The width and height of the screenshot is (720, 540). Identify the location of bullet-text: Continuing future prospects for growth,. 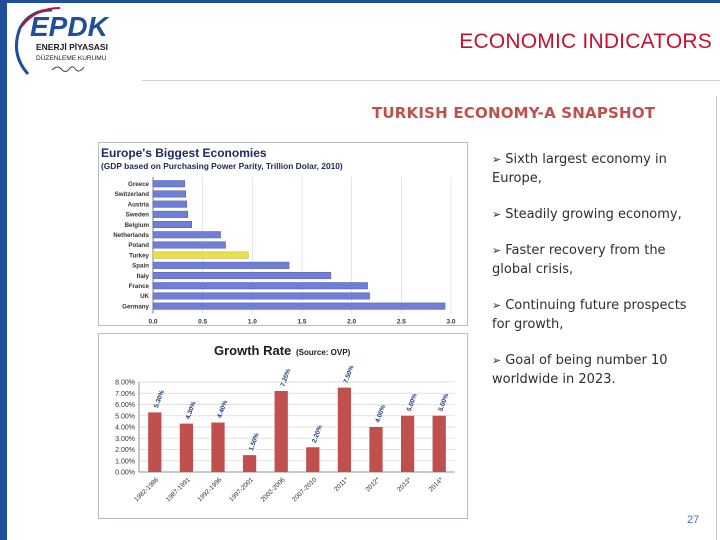
(589, 315).